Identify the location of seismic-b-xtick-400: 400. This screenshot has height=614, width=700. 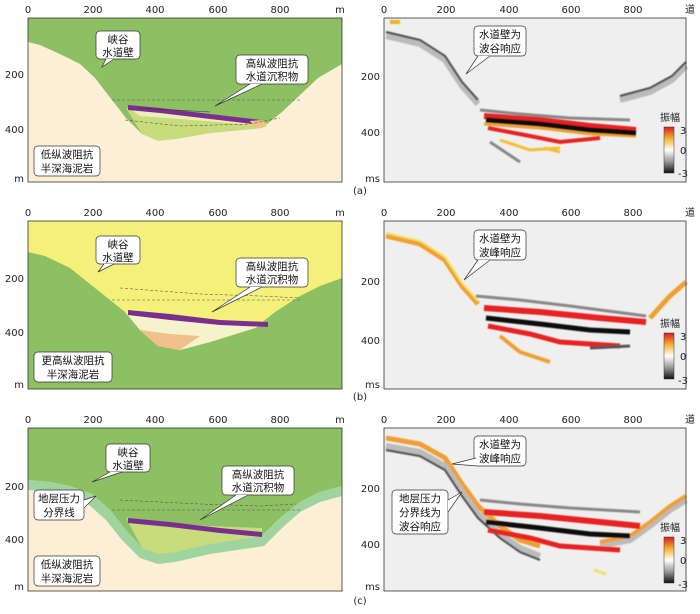
(508, 213).